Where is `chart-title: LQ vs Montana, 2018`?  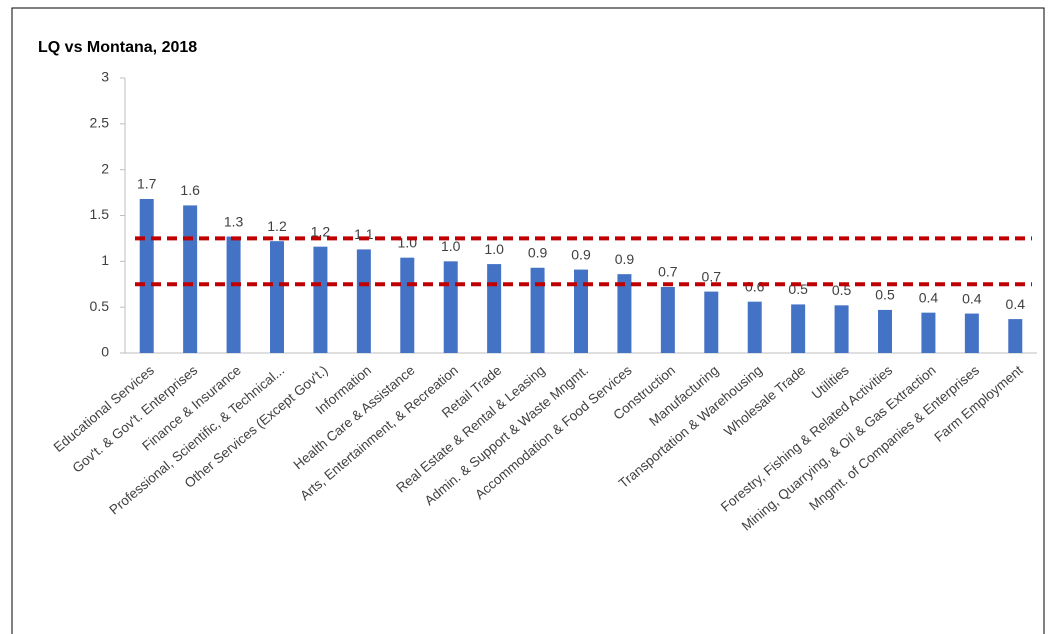 chart-title: LQ vs Montana, 2018 is located at coordinates (117, 47).